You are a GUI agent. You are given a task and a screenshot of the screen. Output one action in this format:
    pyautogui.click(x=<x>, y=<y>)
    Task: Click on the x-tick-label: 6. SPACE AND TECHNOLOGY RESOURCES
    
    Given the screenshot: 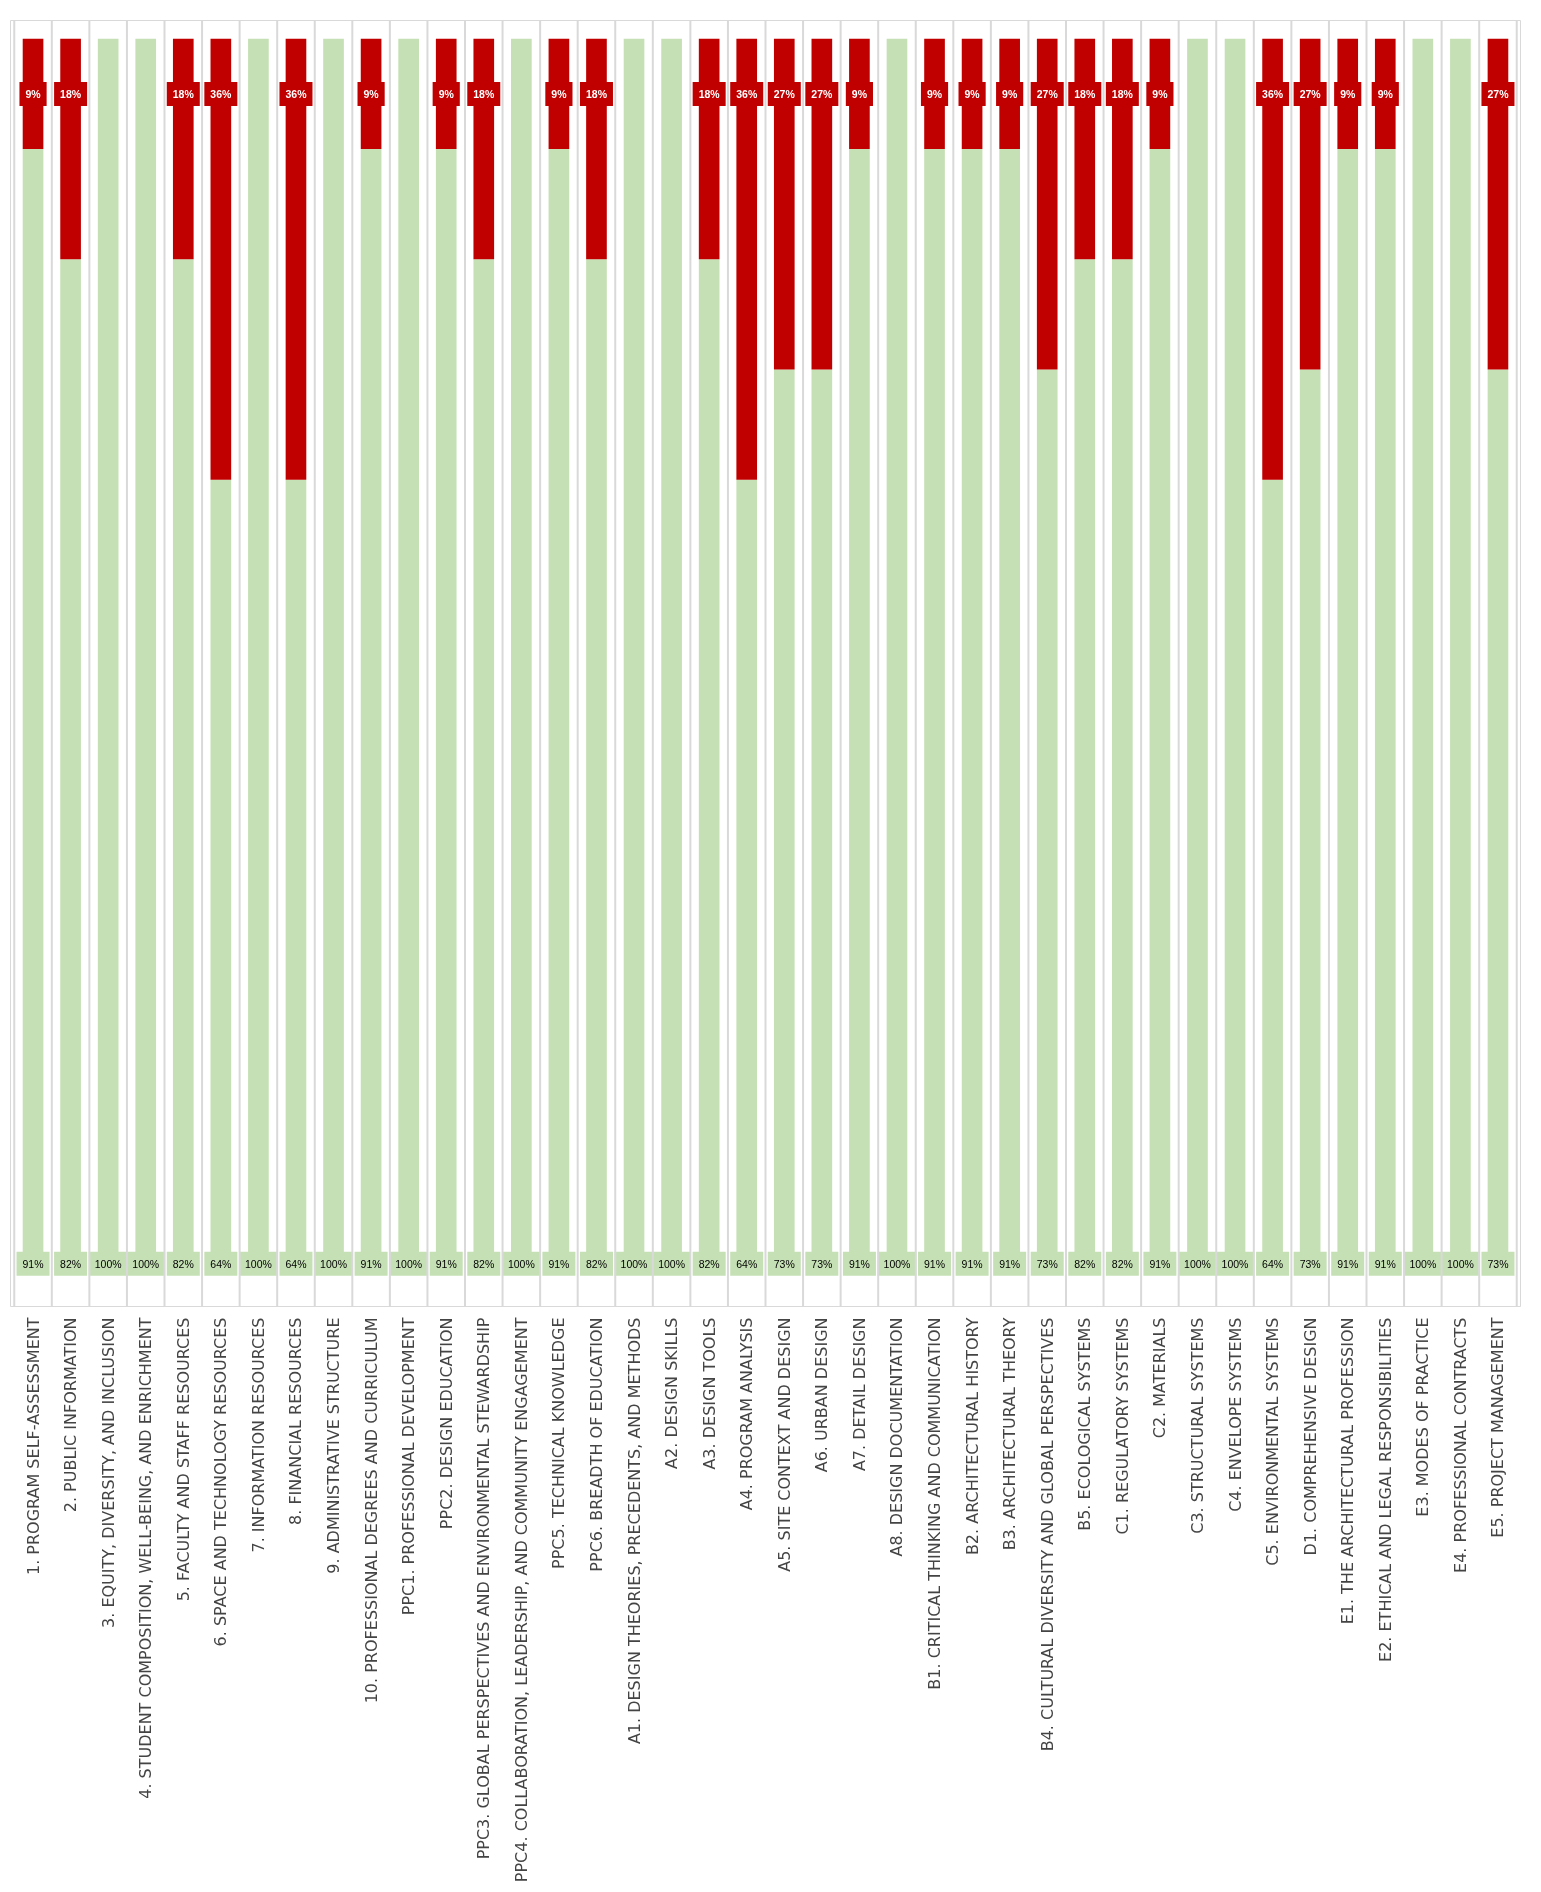 What is the action you would take?
    pyautogui.click(x=221, y=1482)
    